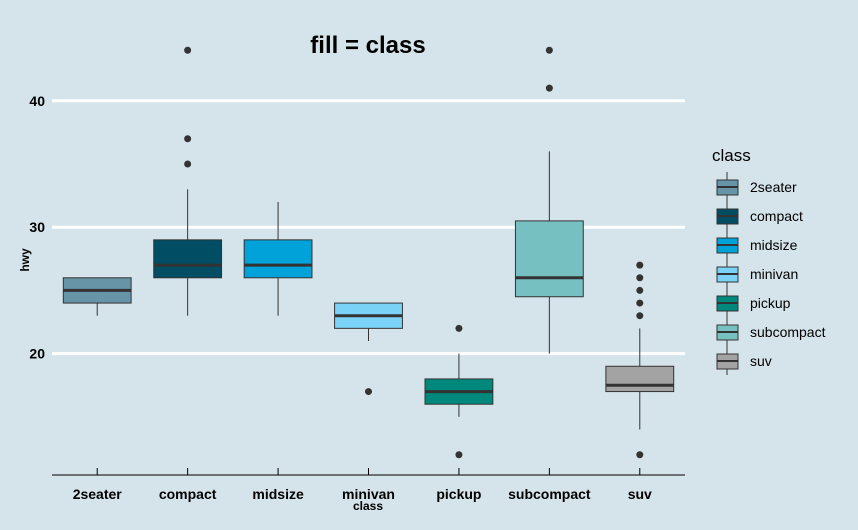  I want to click on box-pickup, so click(459, 391).